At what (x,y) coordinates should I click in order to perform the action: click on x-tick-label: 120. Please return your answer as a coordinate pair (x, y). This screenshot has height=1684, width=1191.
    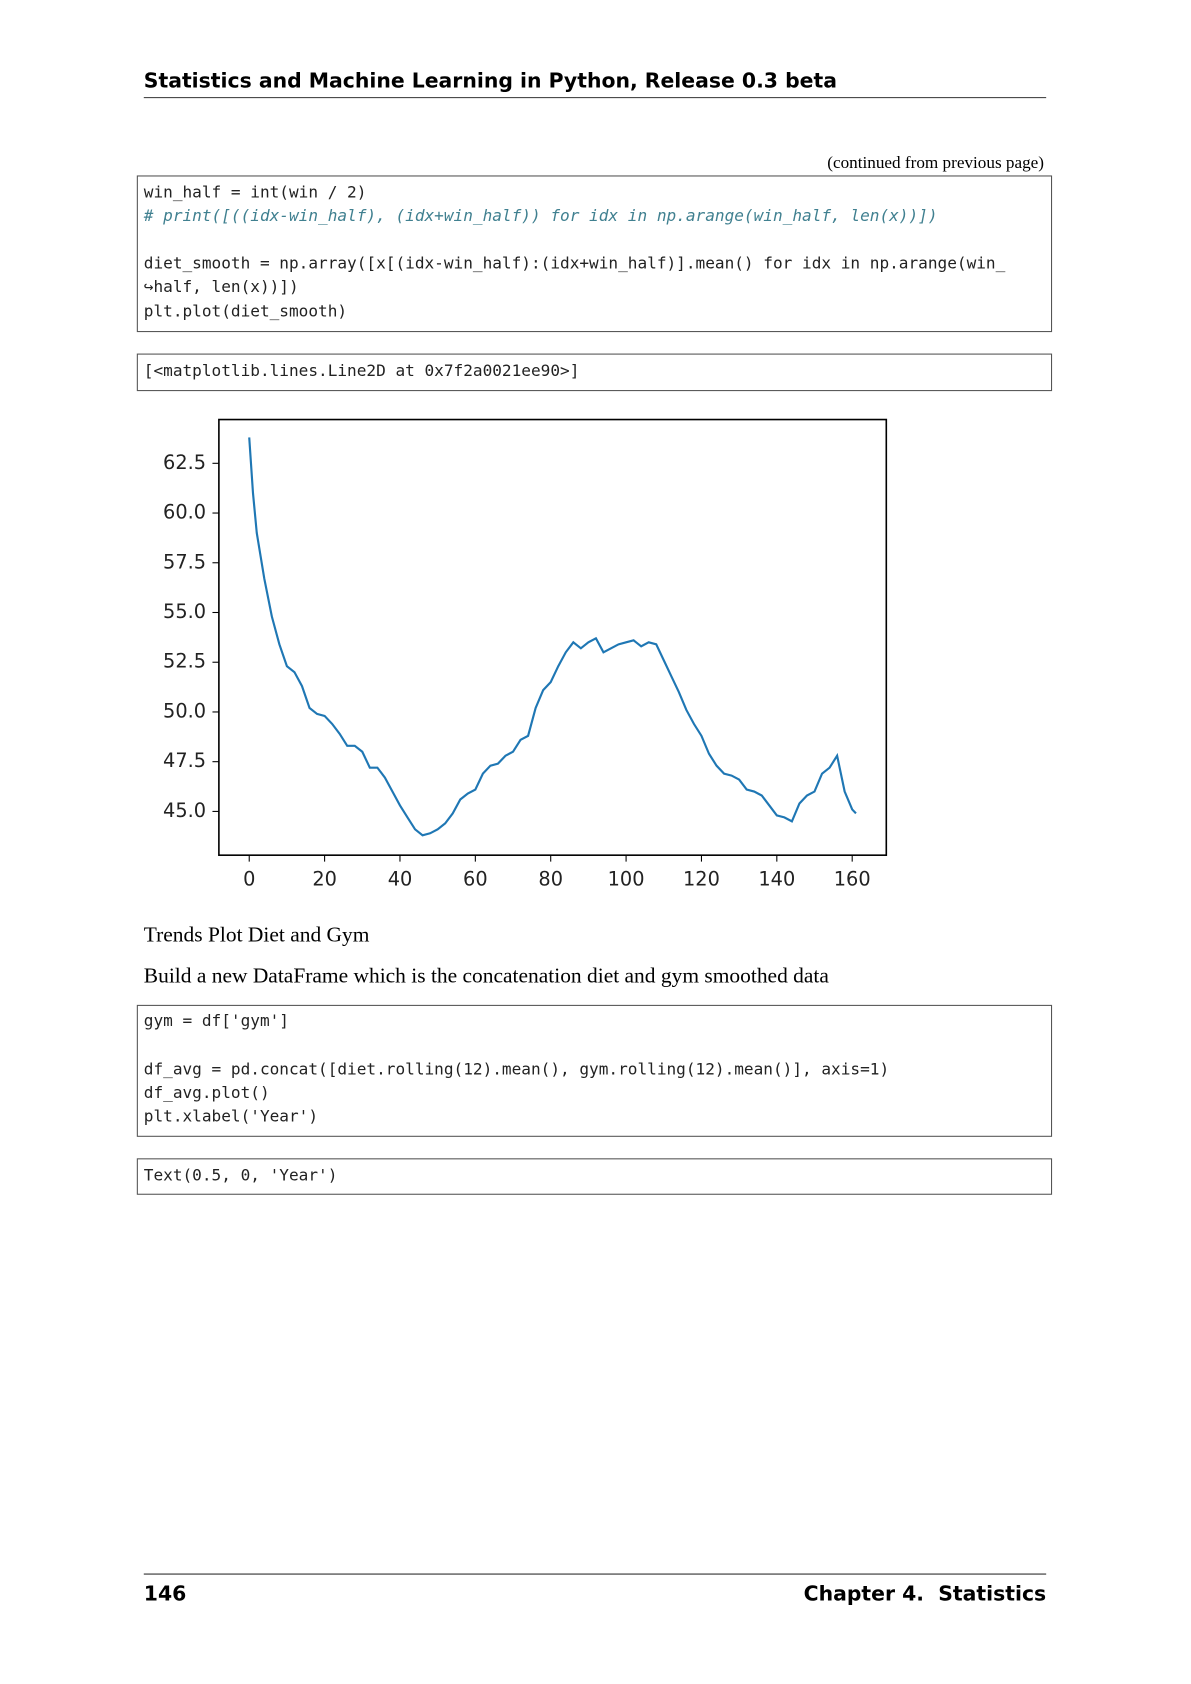
    Looking at the image, I should click on (701, 878).